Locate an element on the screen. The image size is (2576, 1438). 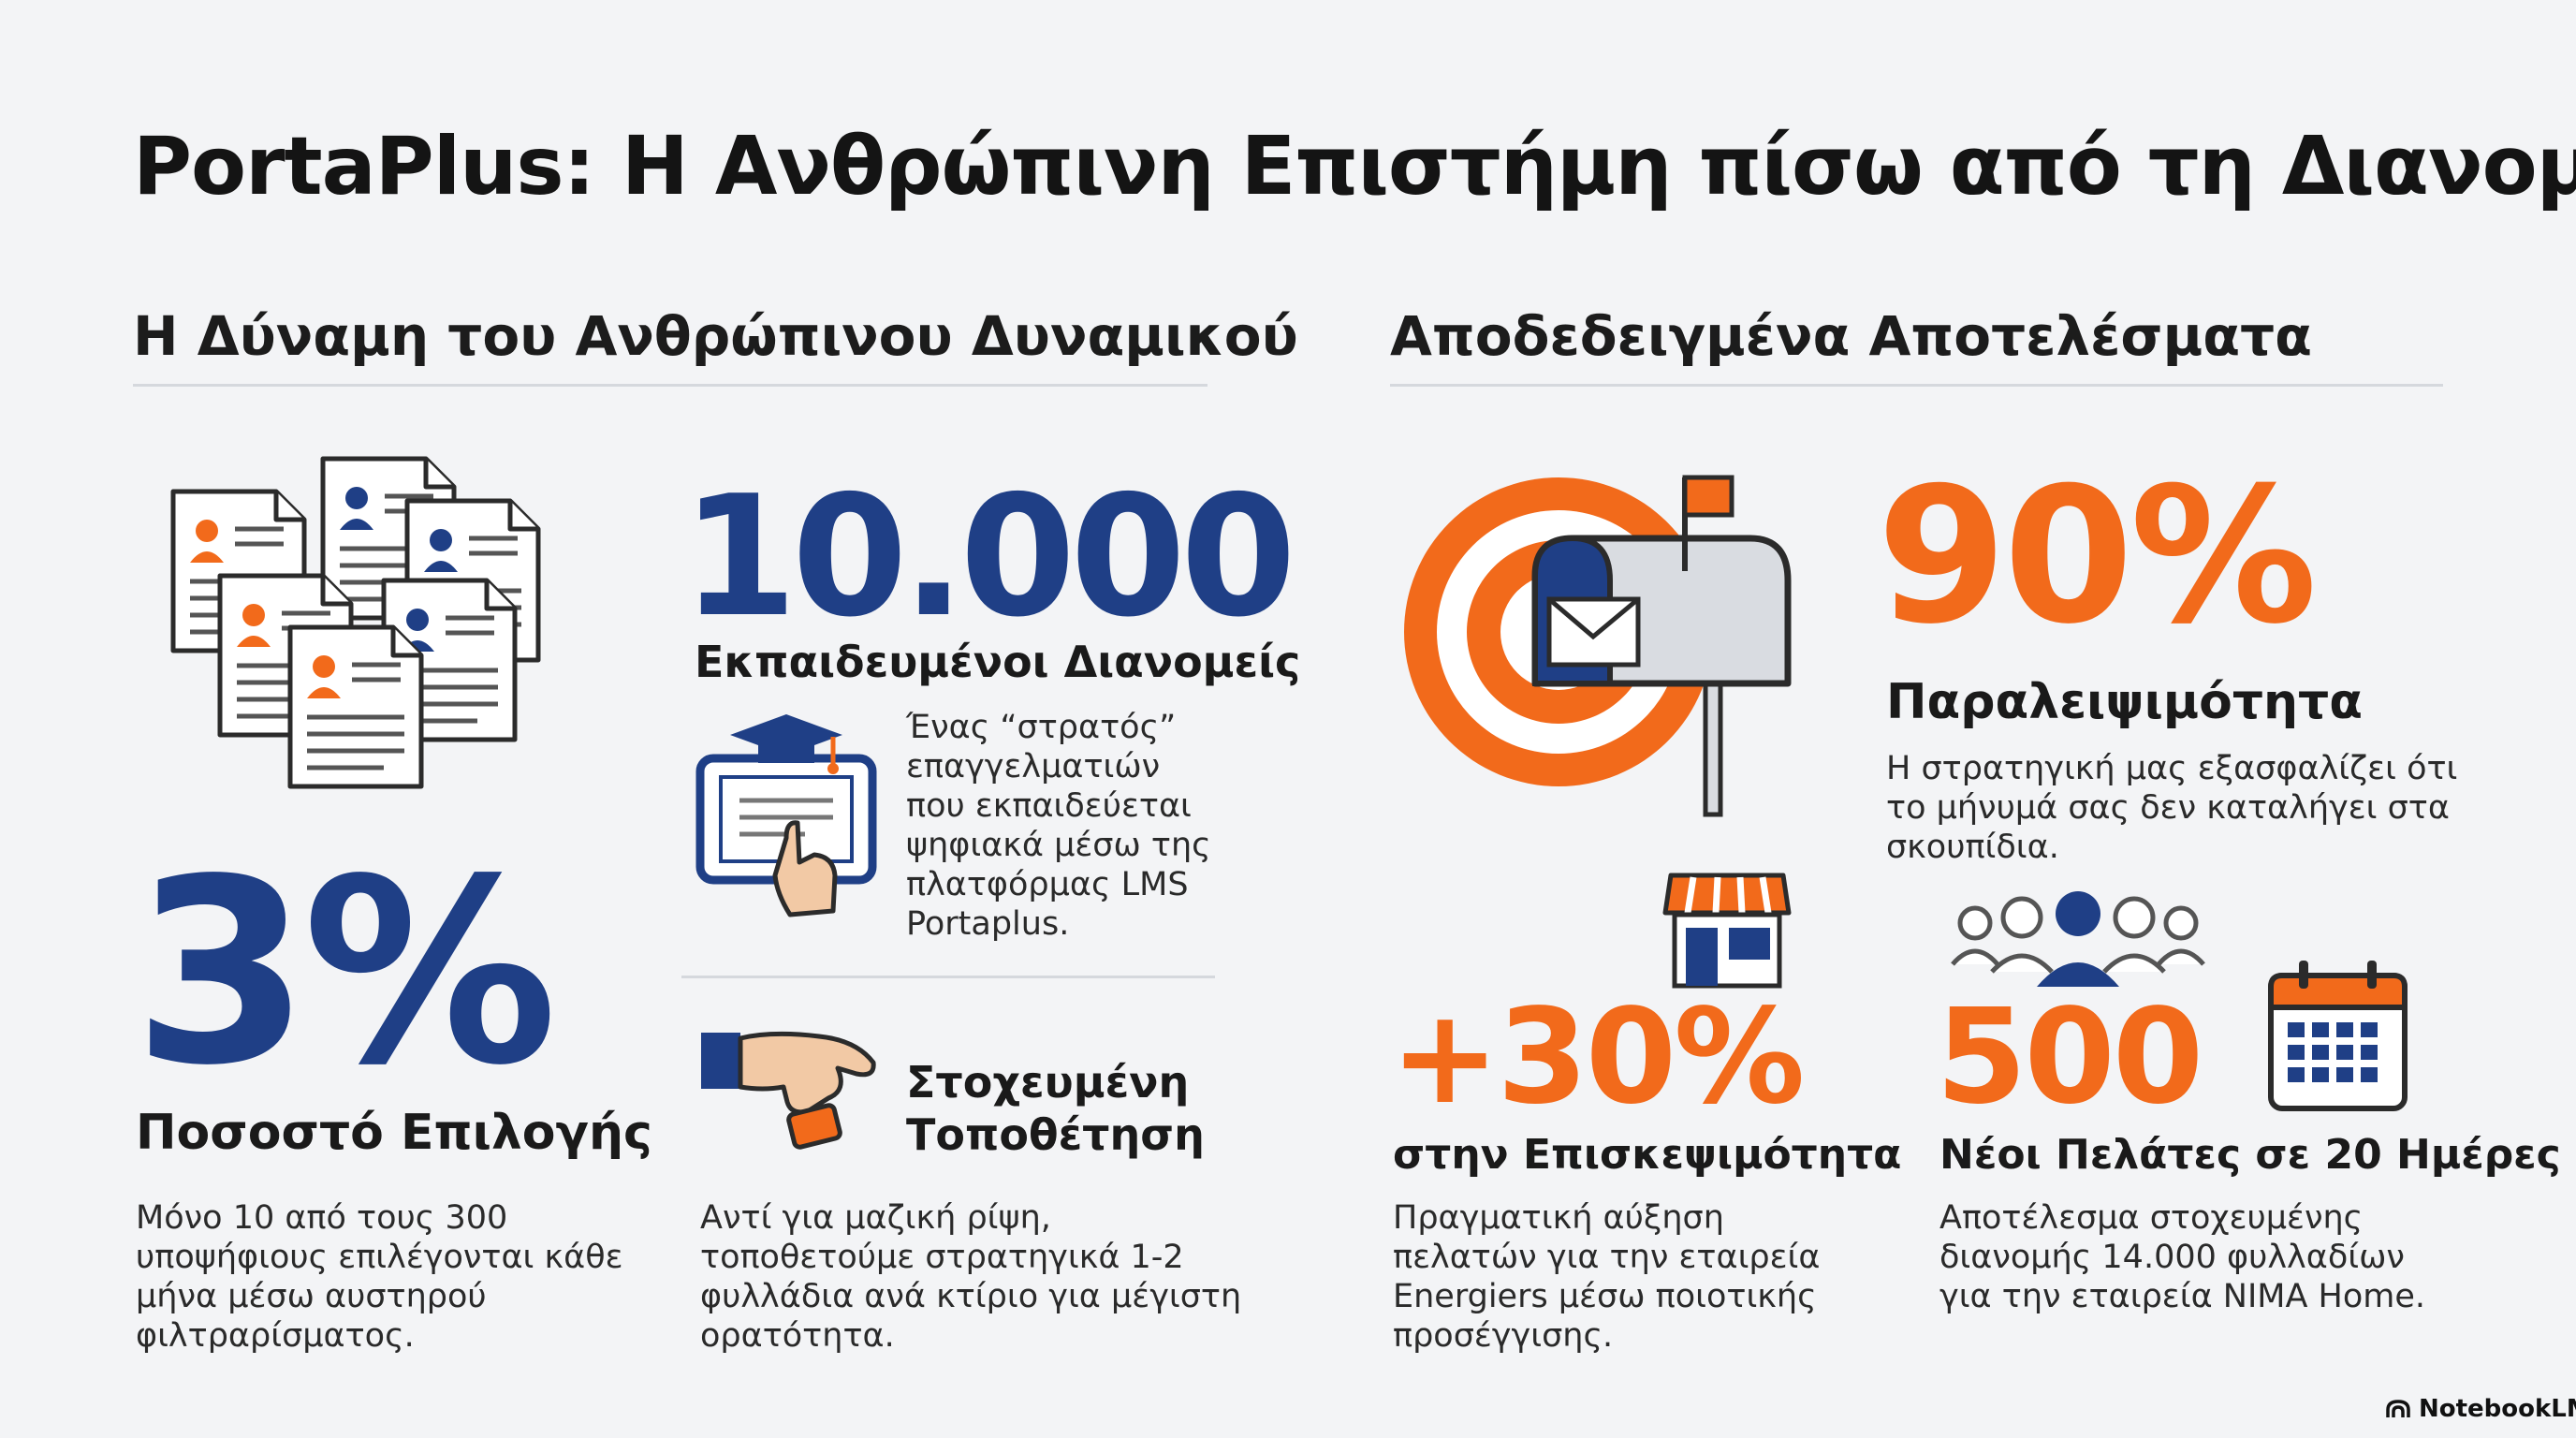
target-mailbox-icon is located at coordinates (1598, 646).